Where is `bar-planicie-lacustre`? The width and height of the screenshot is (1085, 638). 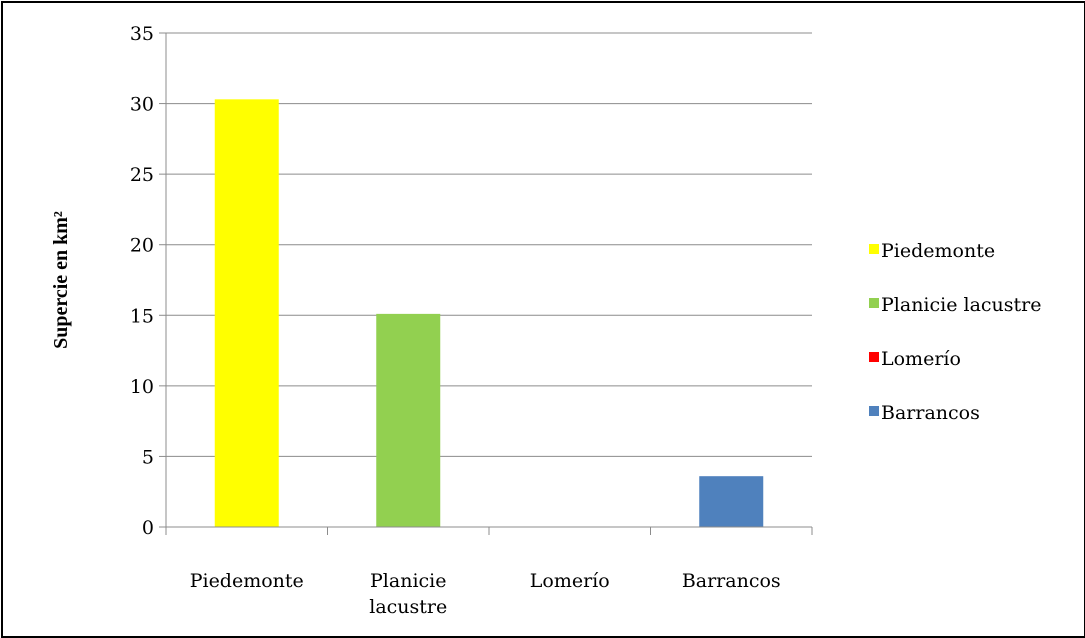
bar-planicie-lacustre is located at coordinates (408, 420).